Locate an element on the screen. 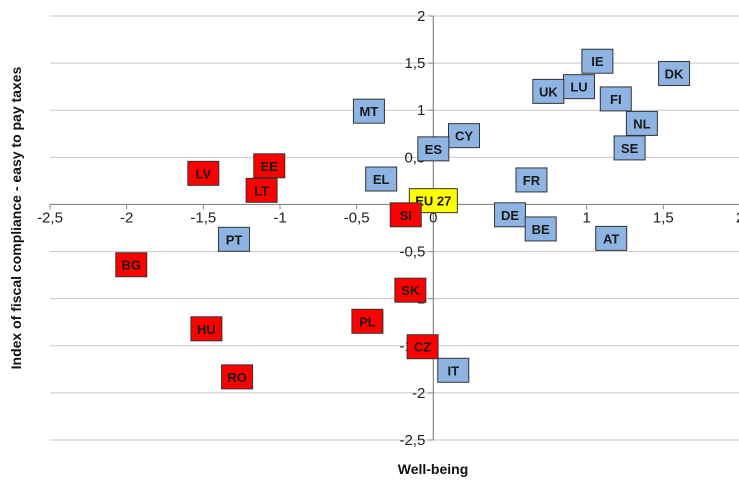  y-tick-label: -2 is located at coordinates (418, 393).